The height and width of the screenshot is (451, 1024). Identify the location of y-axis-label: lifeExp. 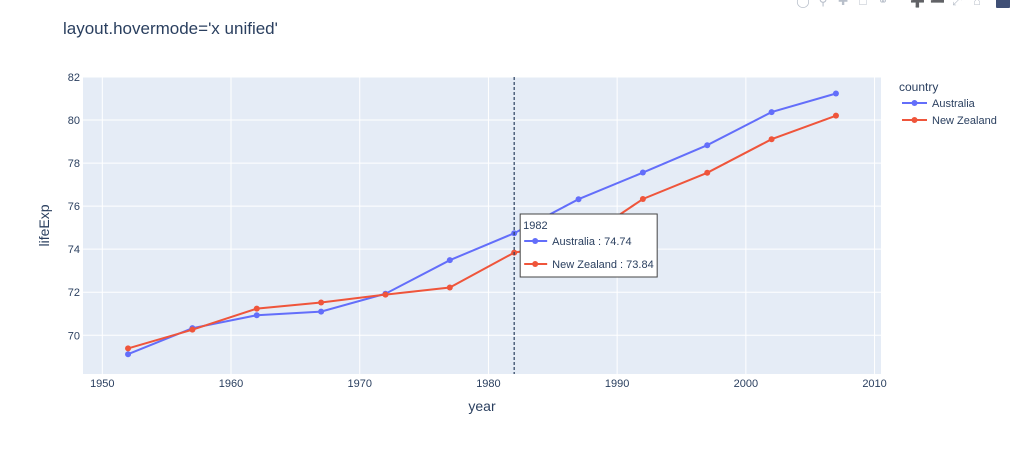
(44, 225).